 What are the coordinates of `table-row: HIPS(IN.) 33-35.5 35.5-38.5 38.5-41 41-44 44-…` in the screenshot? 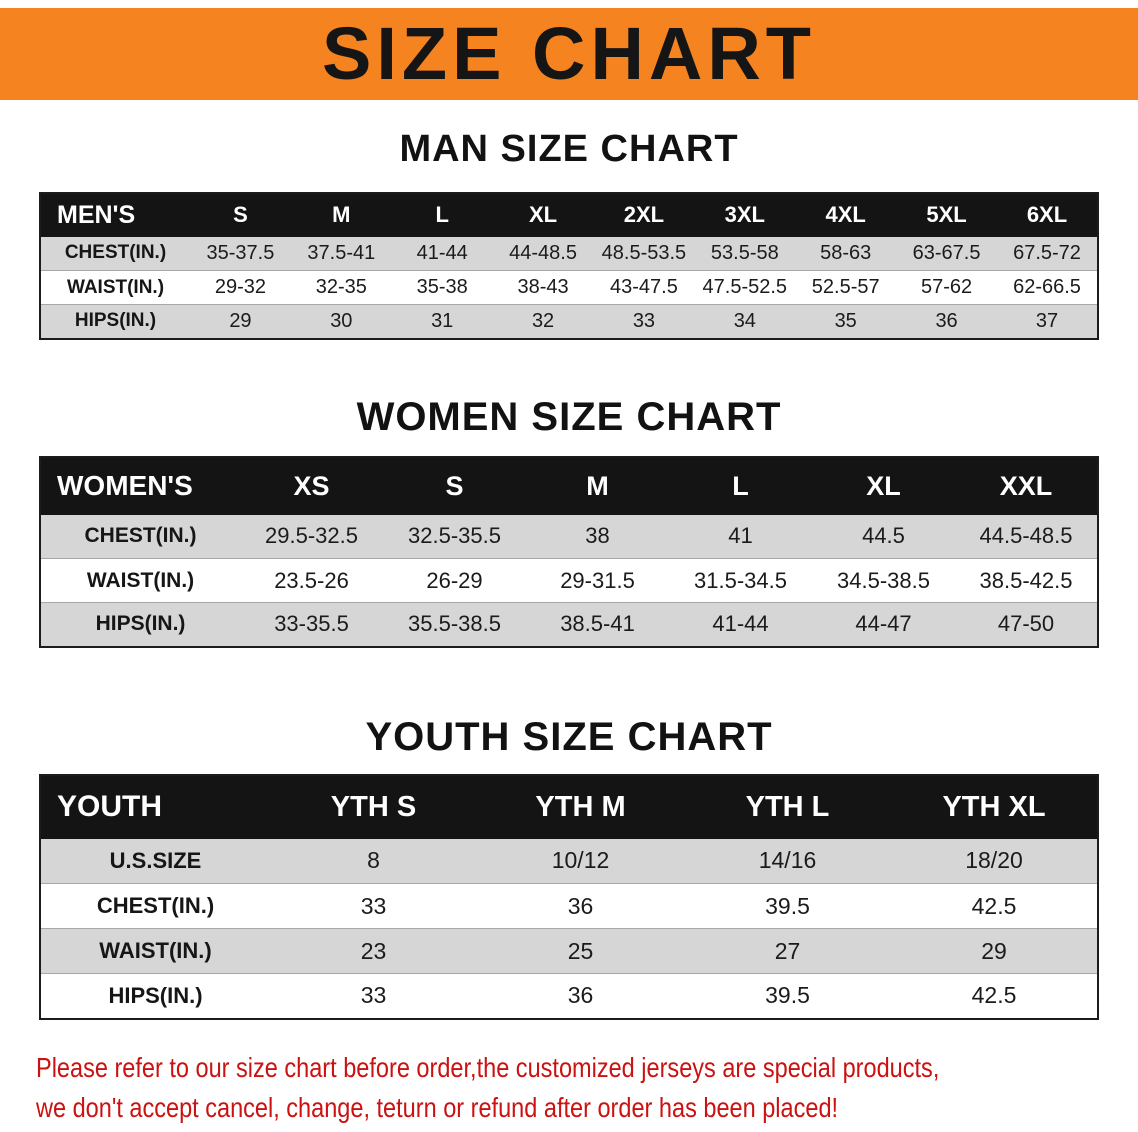 It's located at (569, 624).